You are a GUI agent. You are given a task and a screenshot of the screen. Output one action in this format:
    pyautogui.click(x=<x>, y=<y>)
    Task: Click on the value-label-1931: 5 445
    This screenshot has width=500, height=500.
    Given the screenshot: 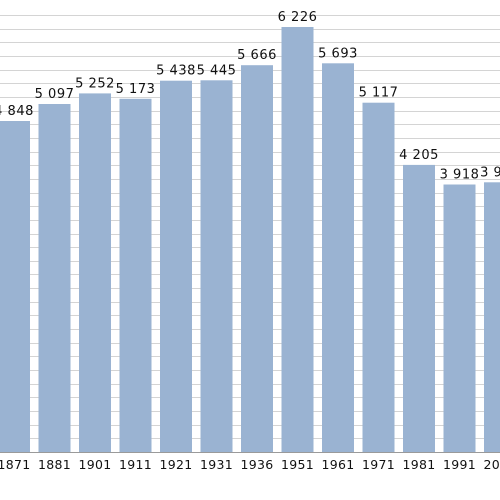 What is the action you would take?
    pyautogui.click(x=217, y=70)
    